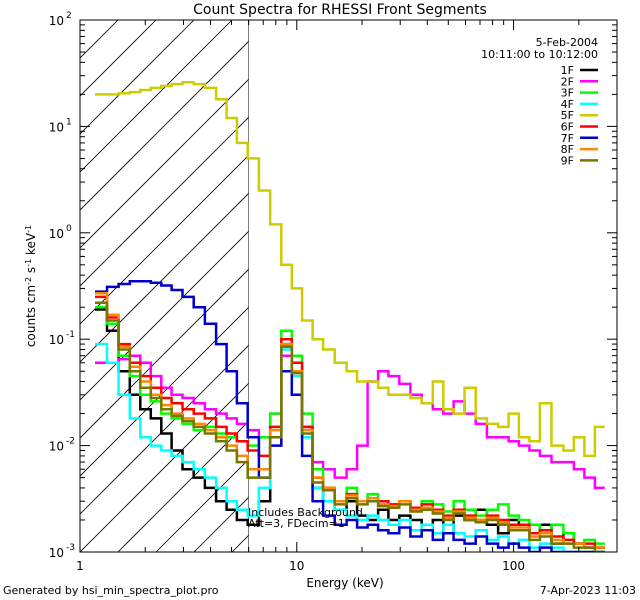  What do you see at coordinates (567, 127) in the screenshot?
I see `legend-label-6f: 6F` at bounding box center [567, 127].